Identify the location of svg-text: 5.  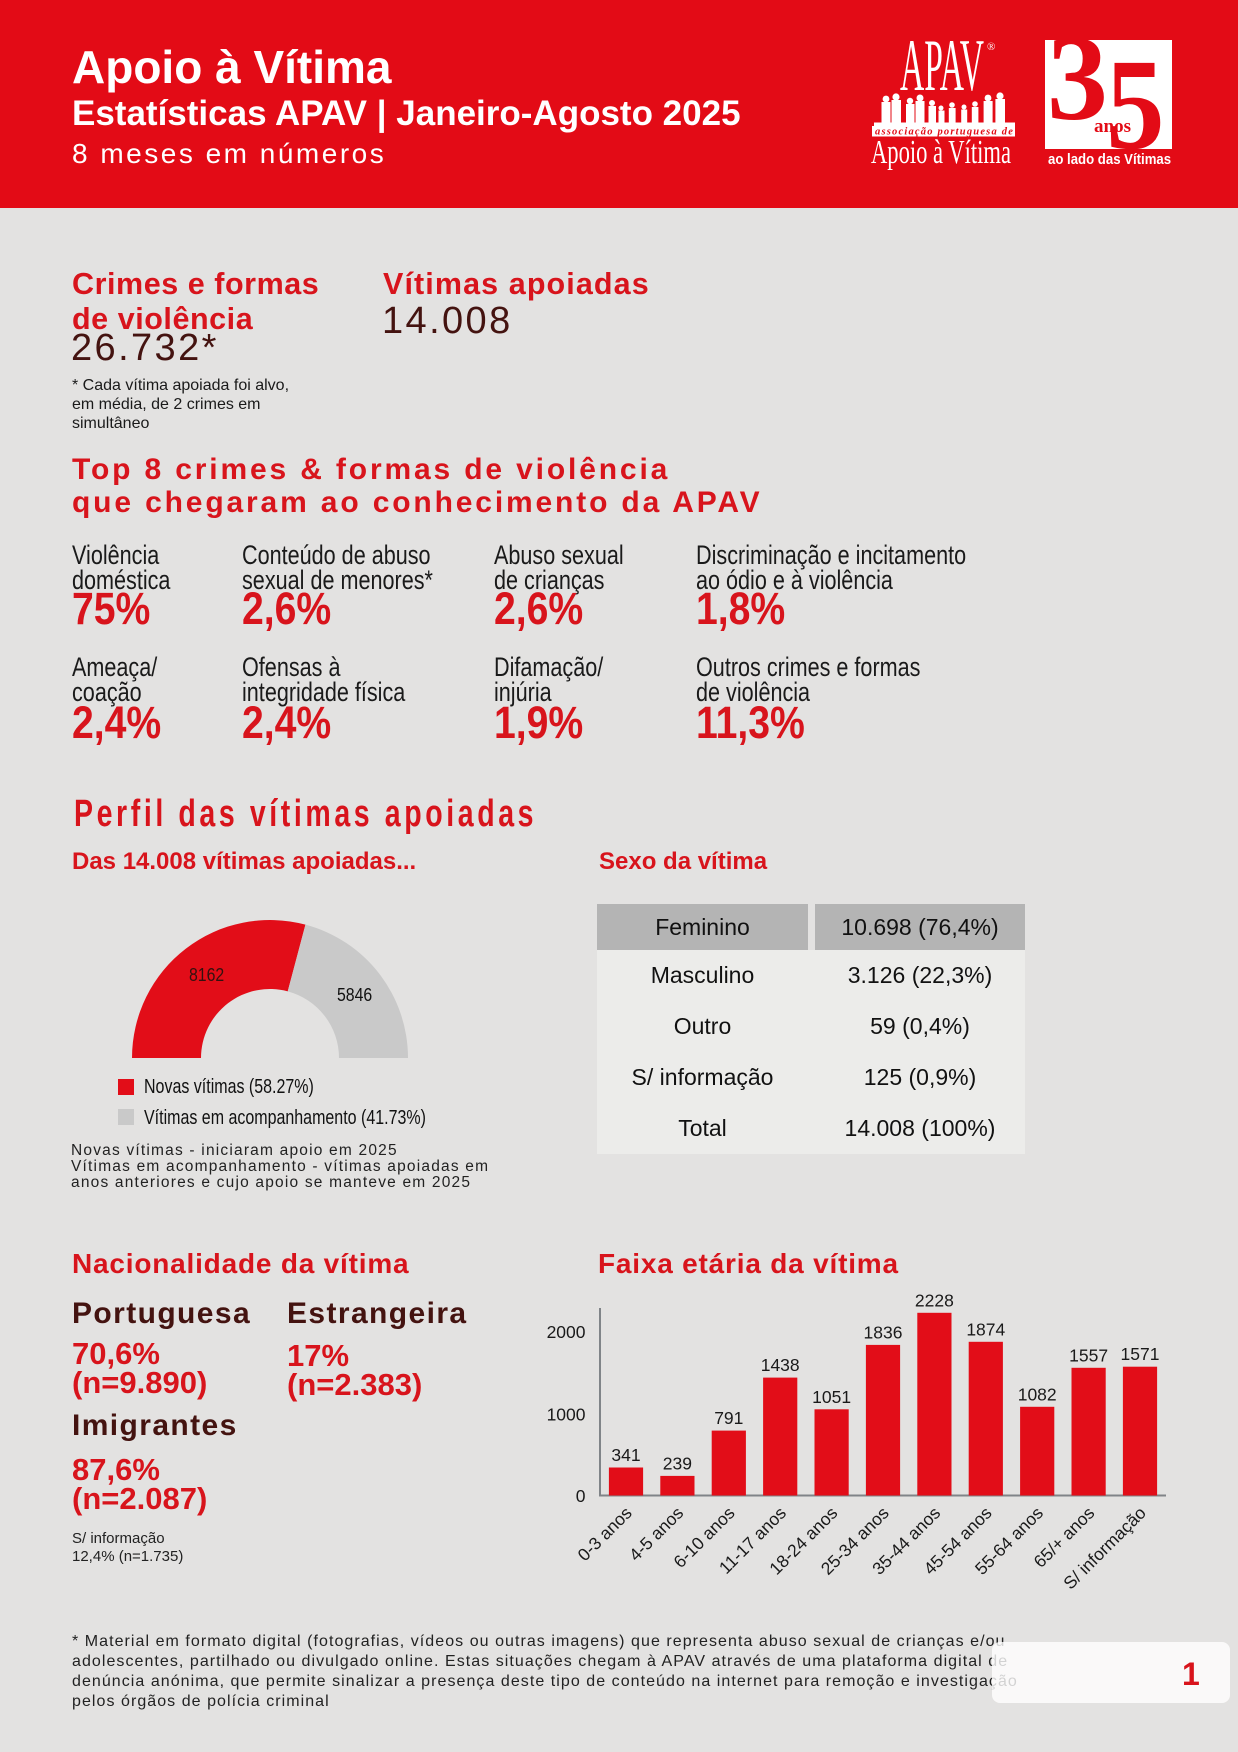
(1135, 106).